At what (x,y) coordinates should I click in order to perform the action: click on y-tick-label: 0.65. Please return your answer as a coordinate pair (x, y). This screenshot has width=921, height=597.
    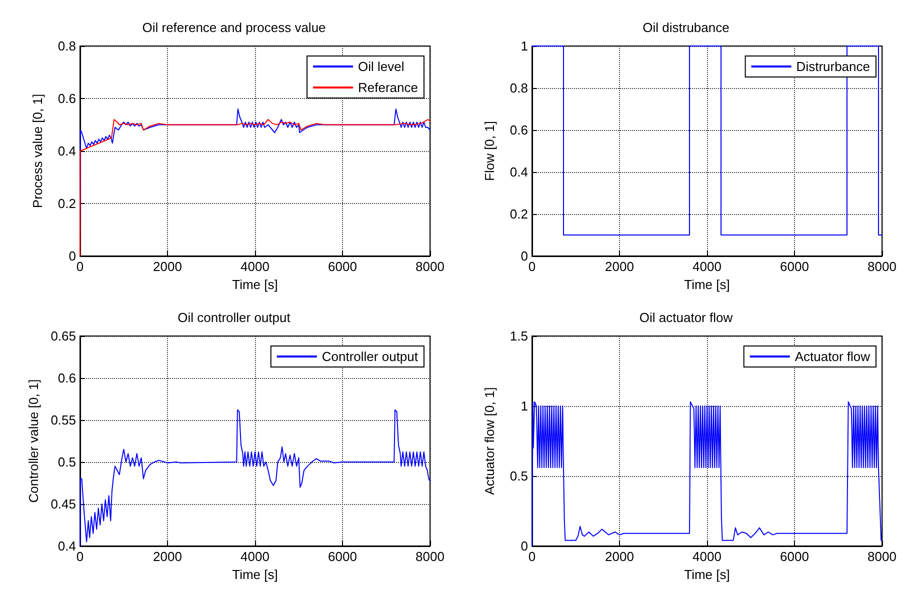
    Looking at the image, I should click on (63, 336).